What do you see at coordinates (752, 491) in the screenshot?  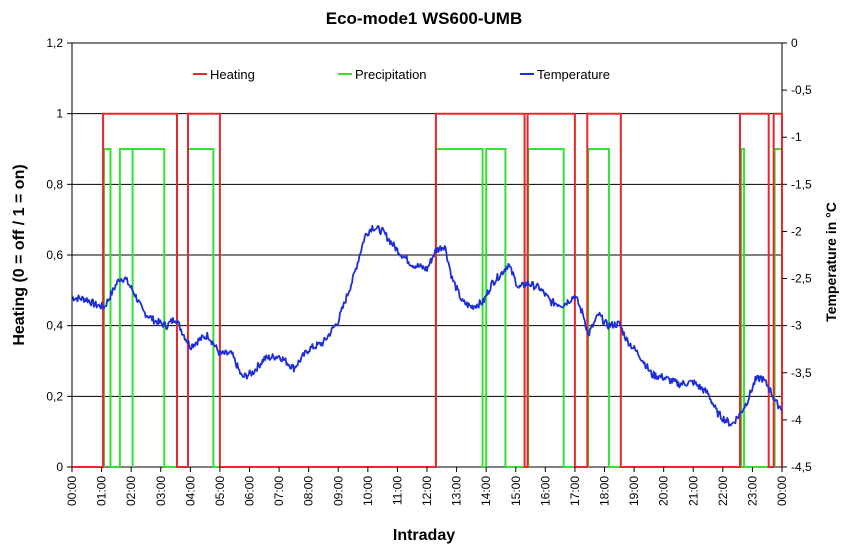 I see `x-tick-label: 23:00` at bounding box center [752, 491].